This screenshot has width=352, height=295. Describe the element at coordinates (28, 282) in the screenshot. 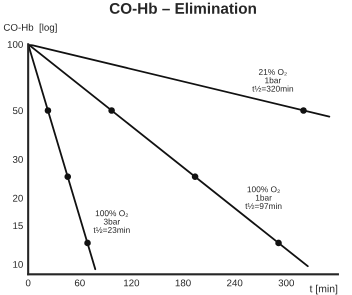

I see `x-tick-label: 0` at that location.